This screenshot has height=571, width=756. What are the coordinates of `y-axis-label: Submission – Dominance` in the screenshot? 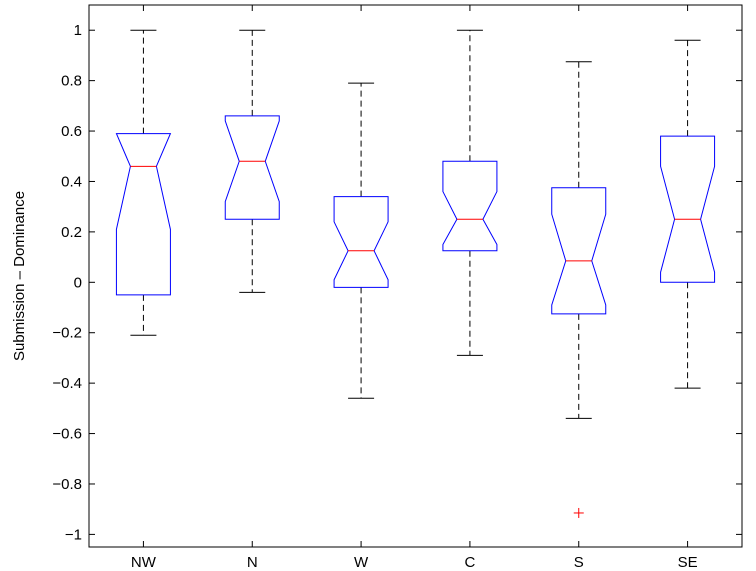 It's located at (19, 276).